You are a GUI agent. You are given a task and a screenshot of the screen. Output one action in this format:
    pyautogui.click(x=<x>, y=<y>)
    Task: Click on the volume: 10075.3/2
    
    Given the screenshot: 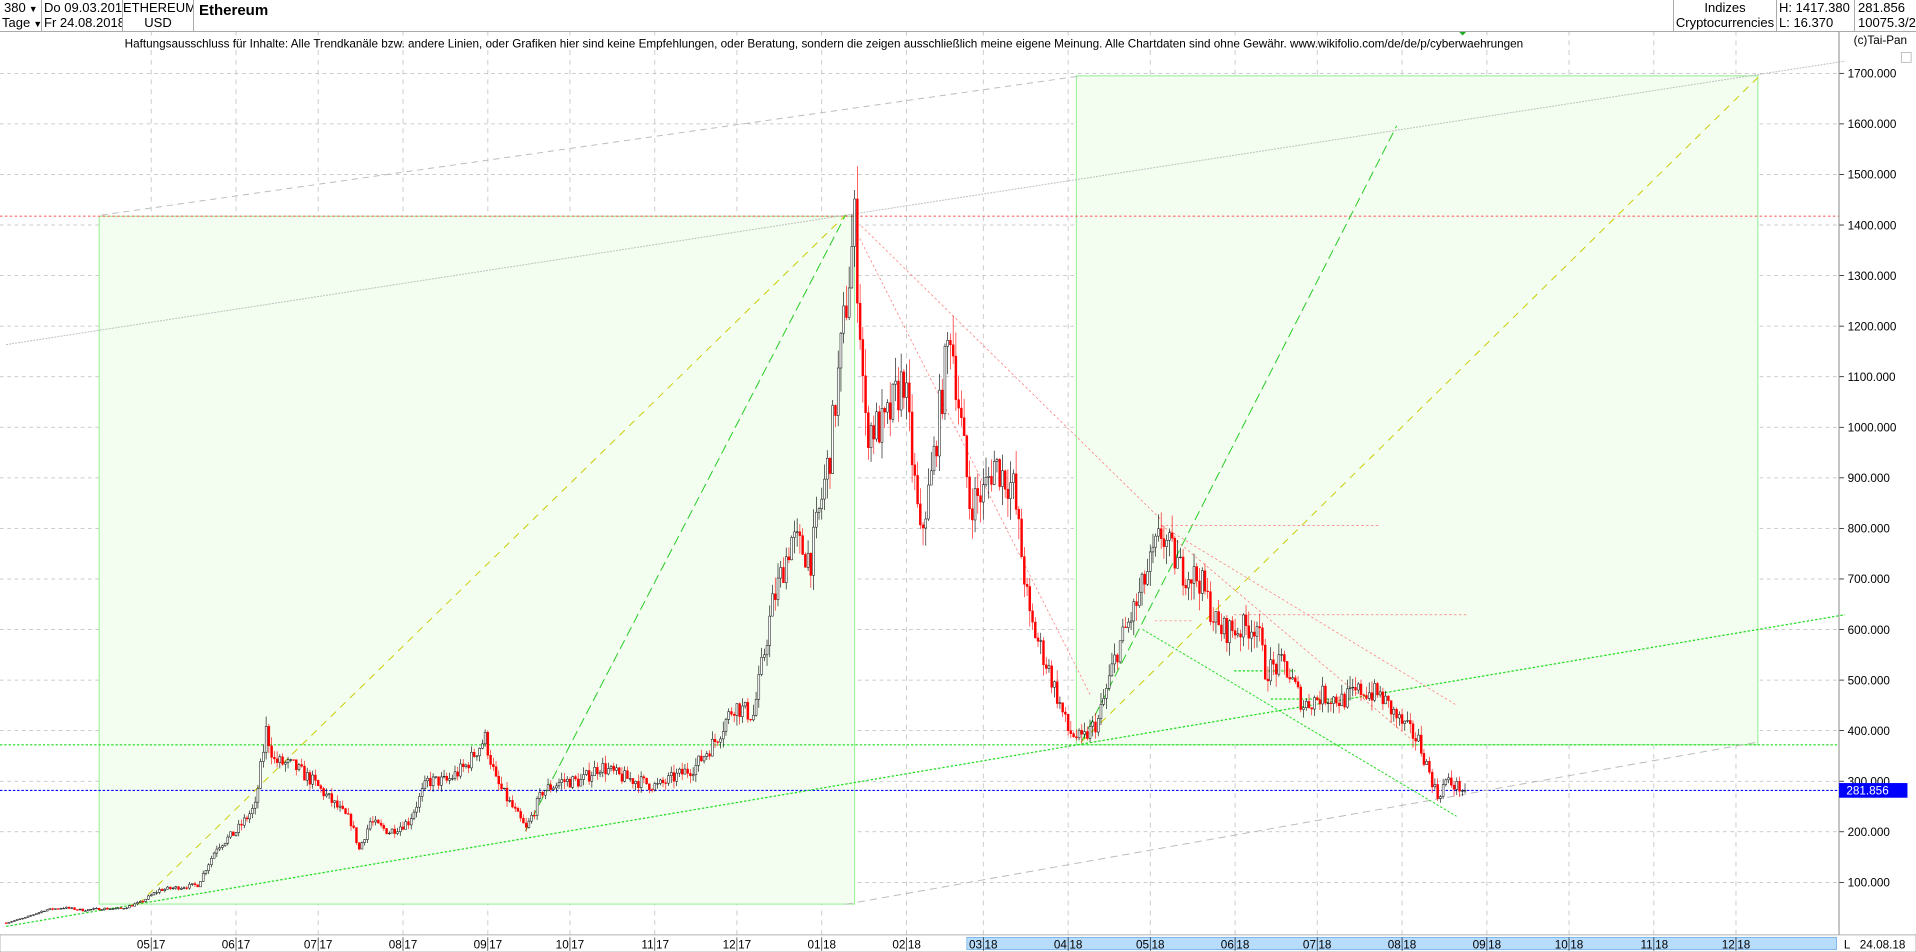 What is the action you would take?
    pyautogui.click(x=1887, y=22)
    